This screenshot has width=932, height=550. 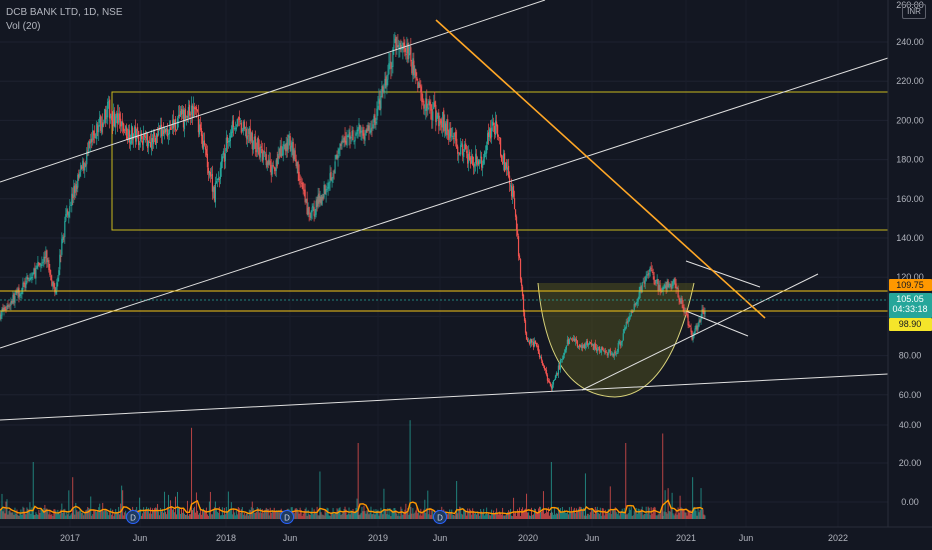 What do you see at coordinates (23, 26) in the screenshot?
I see `volume-indicator-title: Vol (20)` at bounding box center [23, 26].